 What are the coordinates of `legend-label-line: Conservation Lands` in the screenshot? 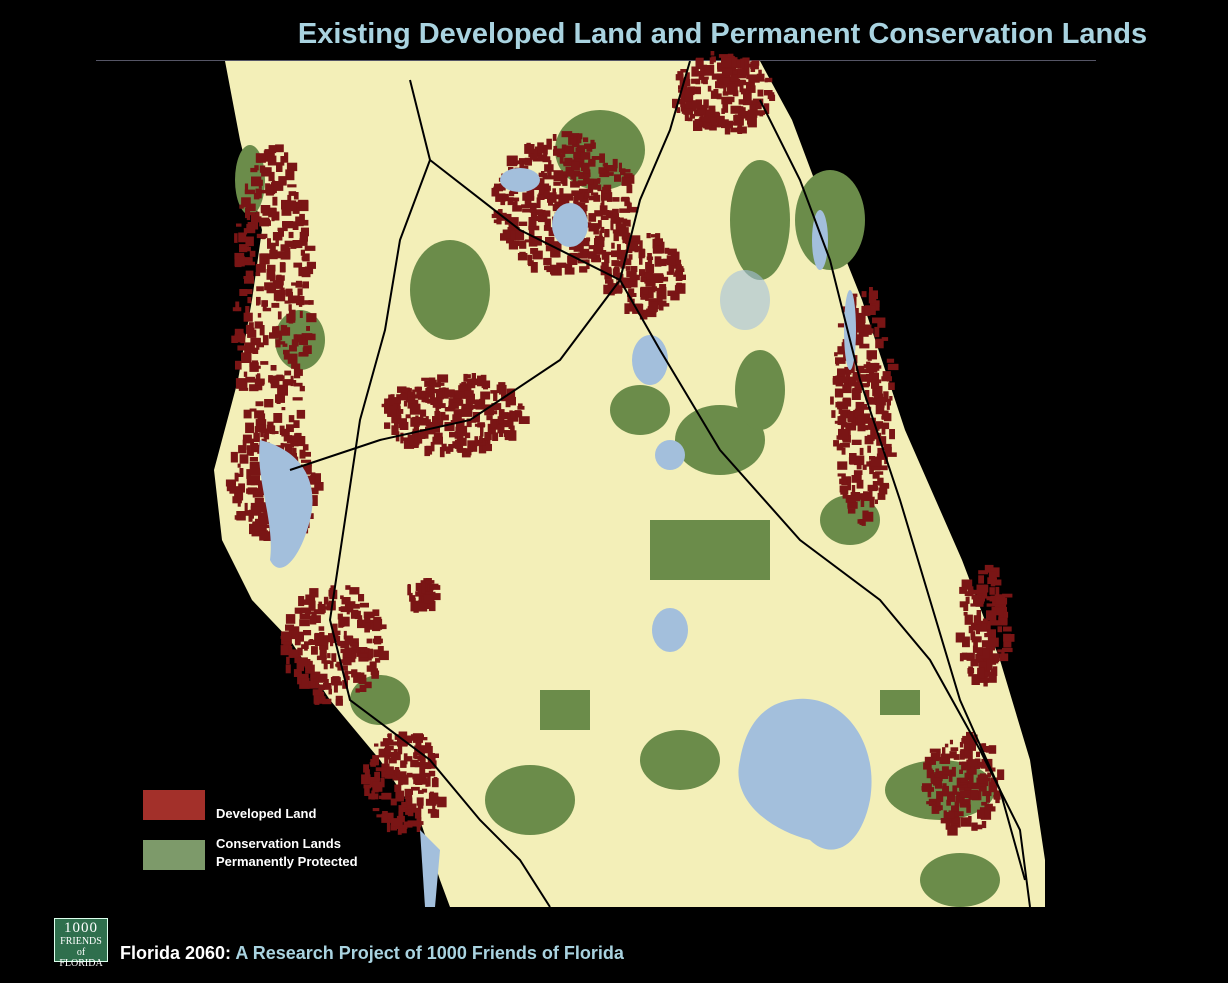 It's located at (278, 843).